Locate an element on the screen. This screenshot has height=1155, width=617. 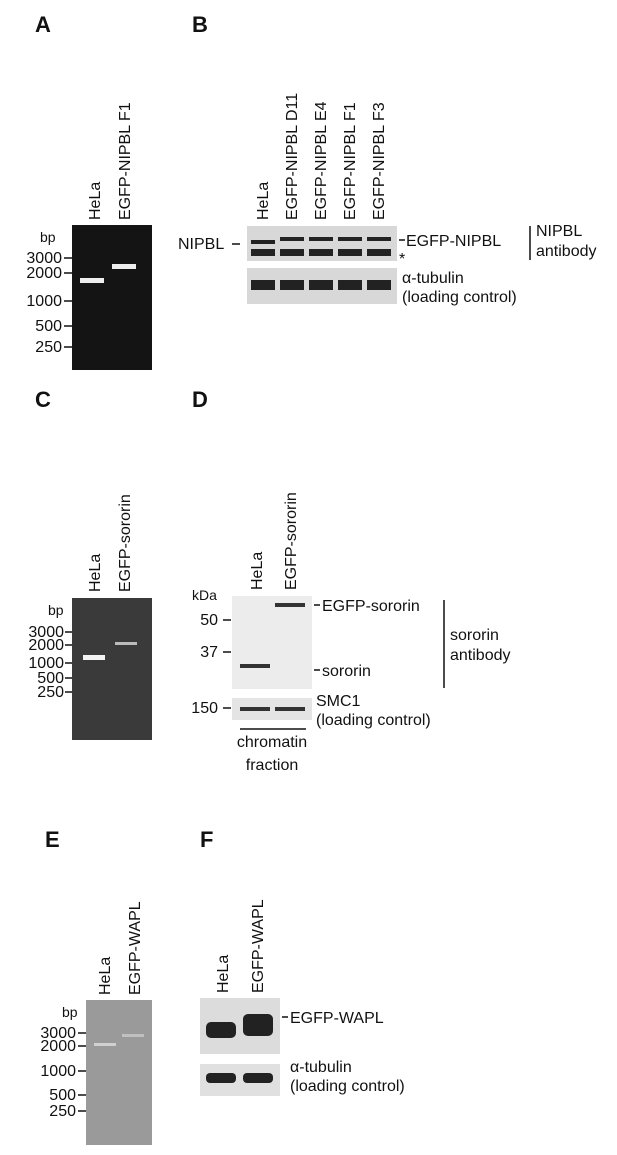
marker-label: 150 is located at coordinates (204, 708).